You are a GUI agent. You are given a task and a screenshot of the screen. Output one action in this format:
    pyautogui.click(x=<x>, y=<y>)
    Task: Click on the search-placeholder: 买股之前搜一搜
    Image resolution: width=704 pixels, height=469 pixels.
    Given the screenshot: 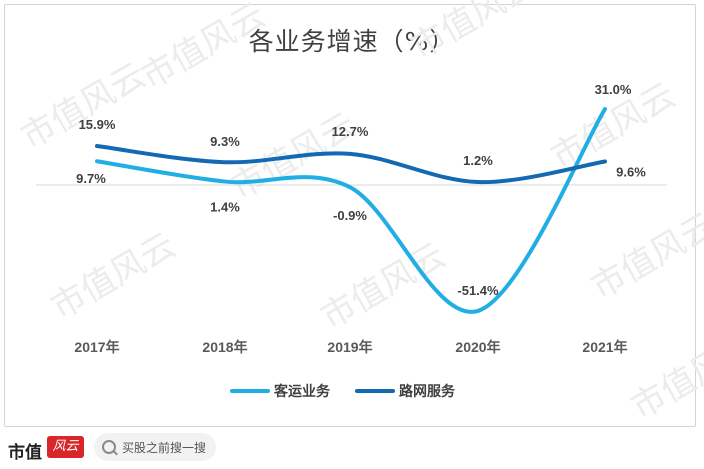 What is the action you would take?
    pyautogui.click(x=164, y=448)
    